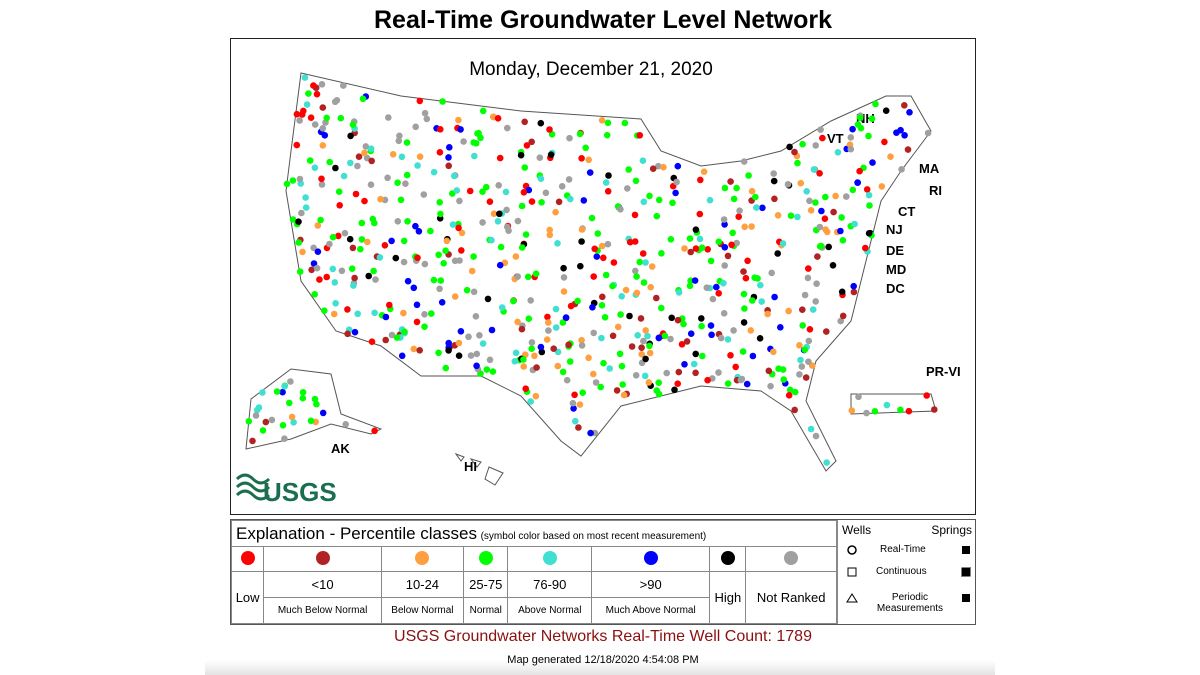 The image size is (1200, 675). Describe the element at coordinates (901, 571) in the screenshot. I see `symbol-label: Continuous` at that location.